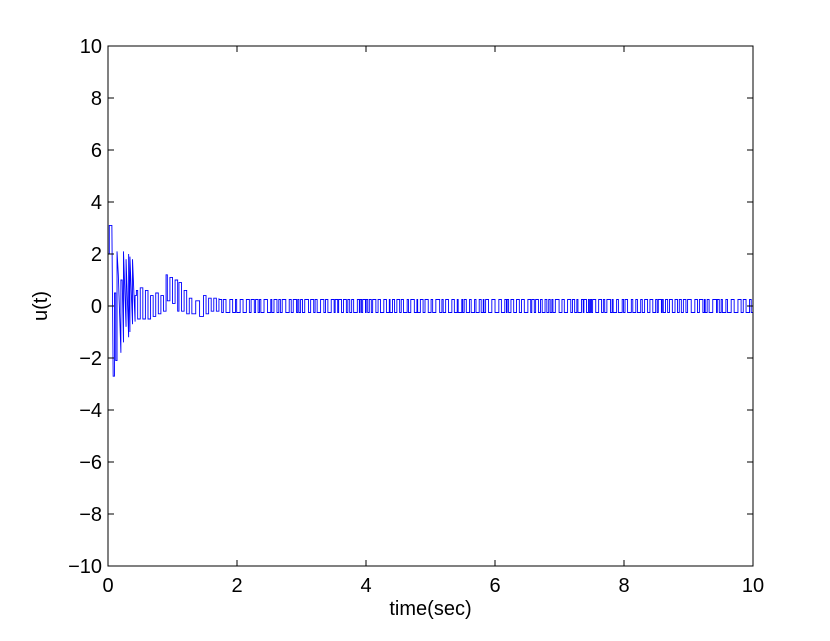 This screenshot has height=641, width=830. I want to click on x-tick-label: 2, so click(236, 586).